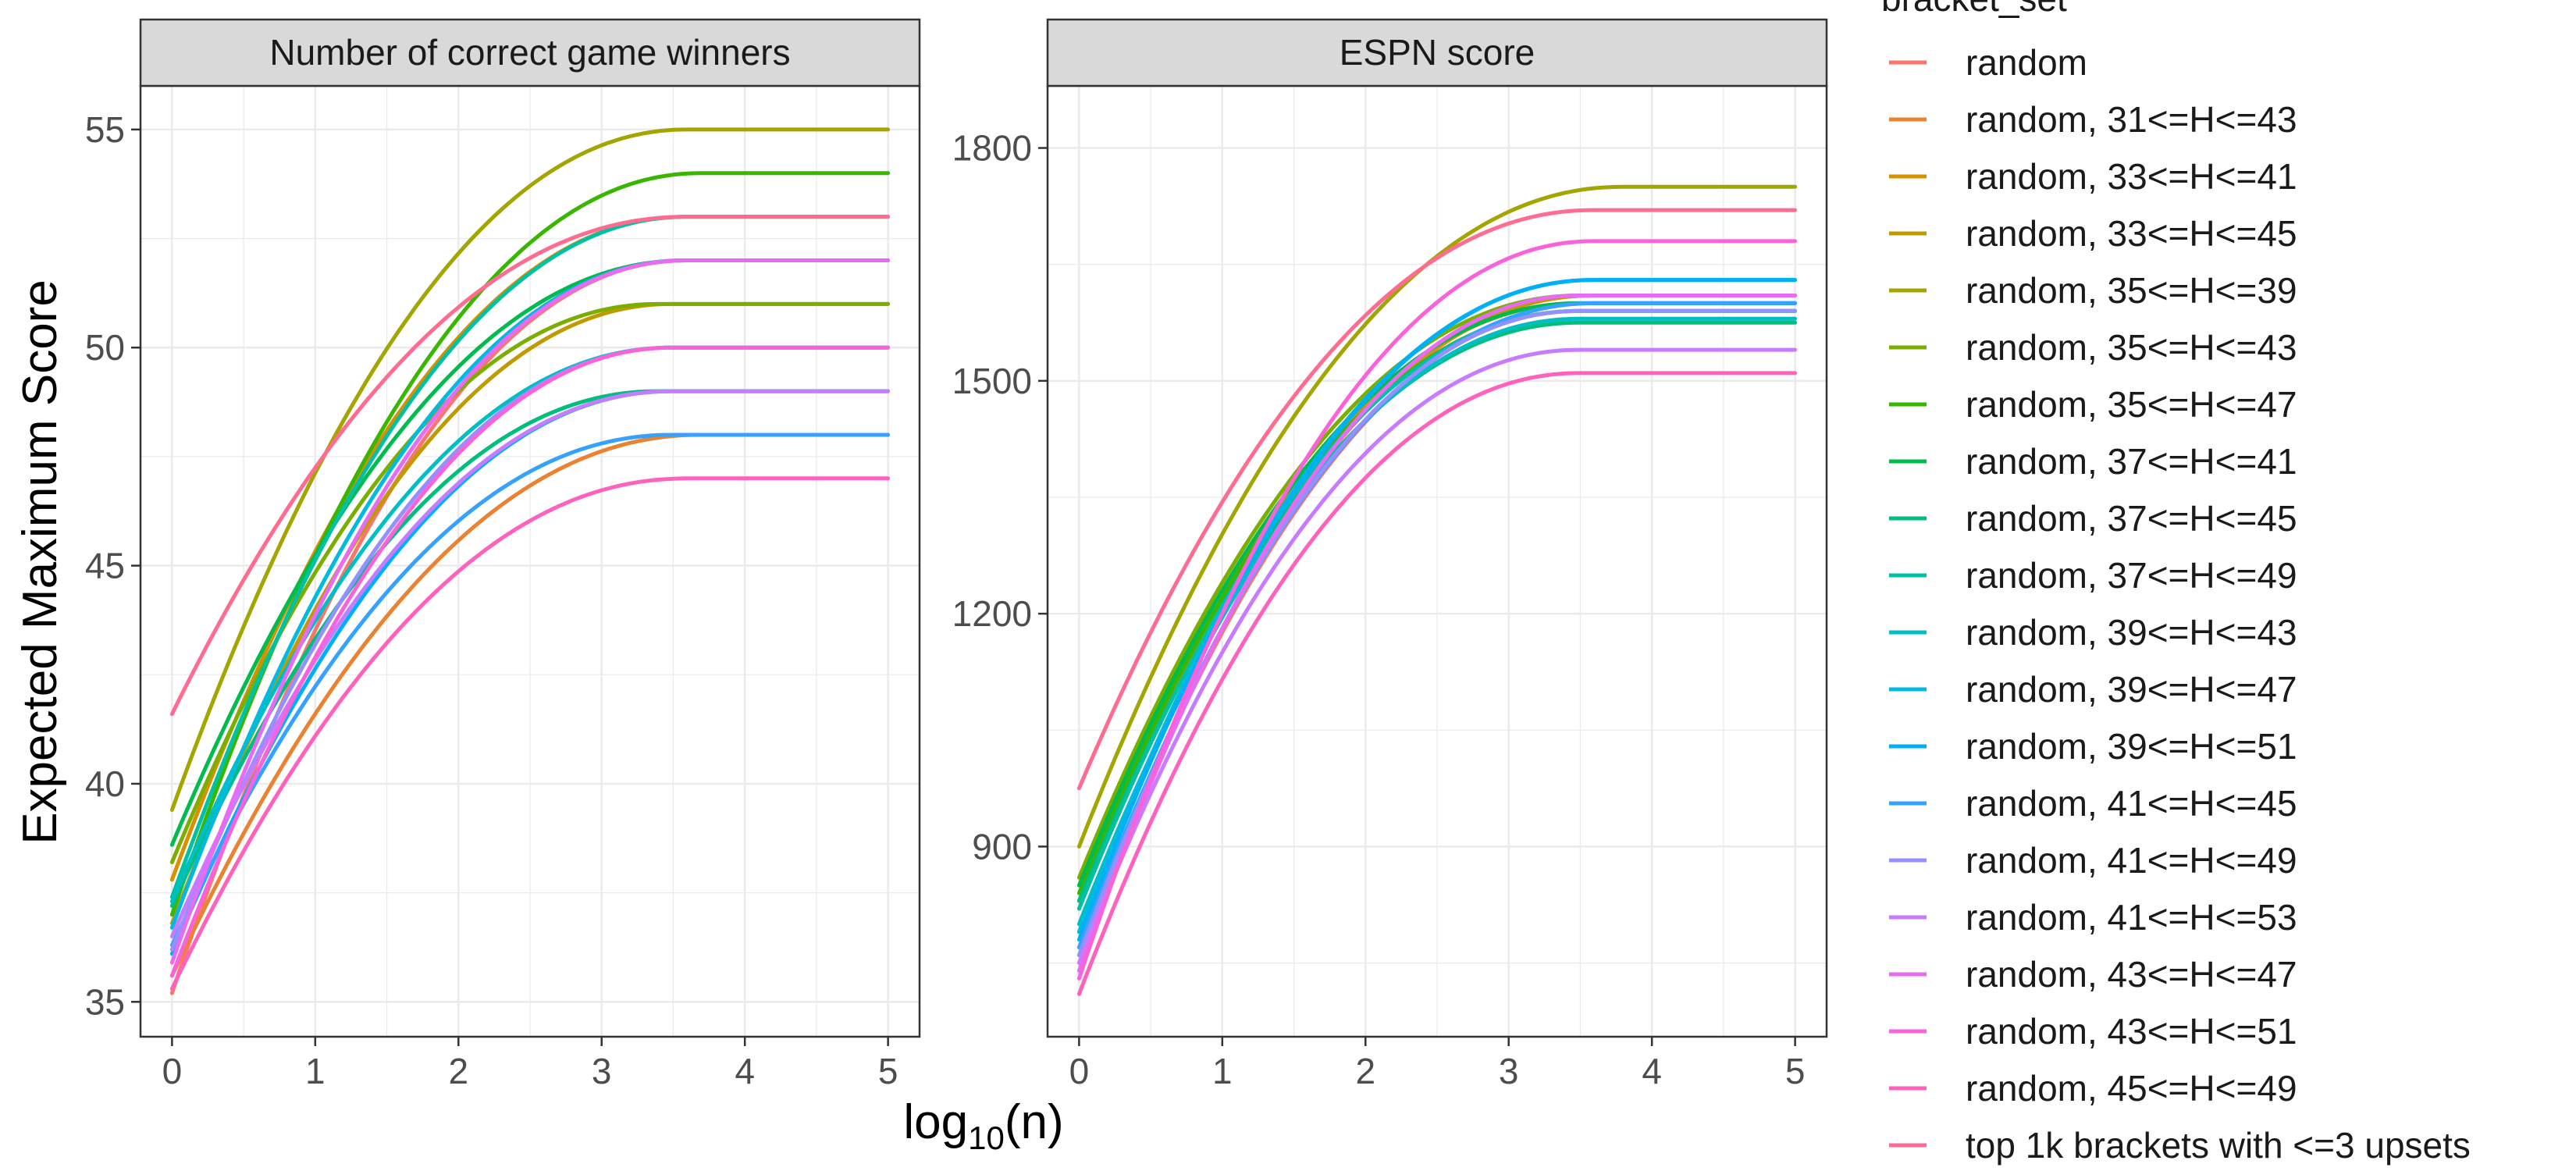 The height and width of the screenshot is (1171, 2576). Describe the element at coordinates (992, 613) in the screenshot. I see `y-tick-label: 1200` at that location.